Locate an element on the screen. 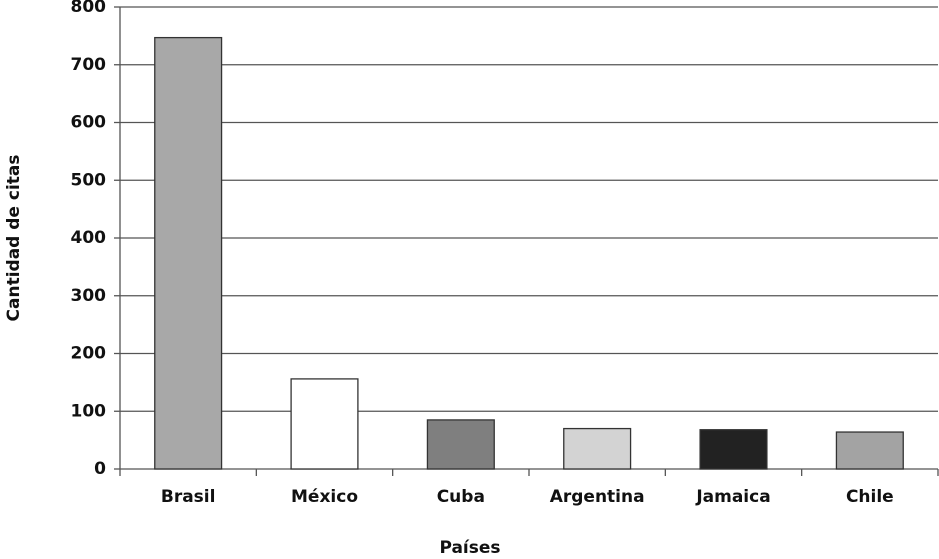 Image resolution: width=939 pixels, height=559 pixels. y-tick-label: 500 is located at coordinates (89, 180).